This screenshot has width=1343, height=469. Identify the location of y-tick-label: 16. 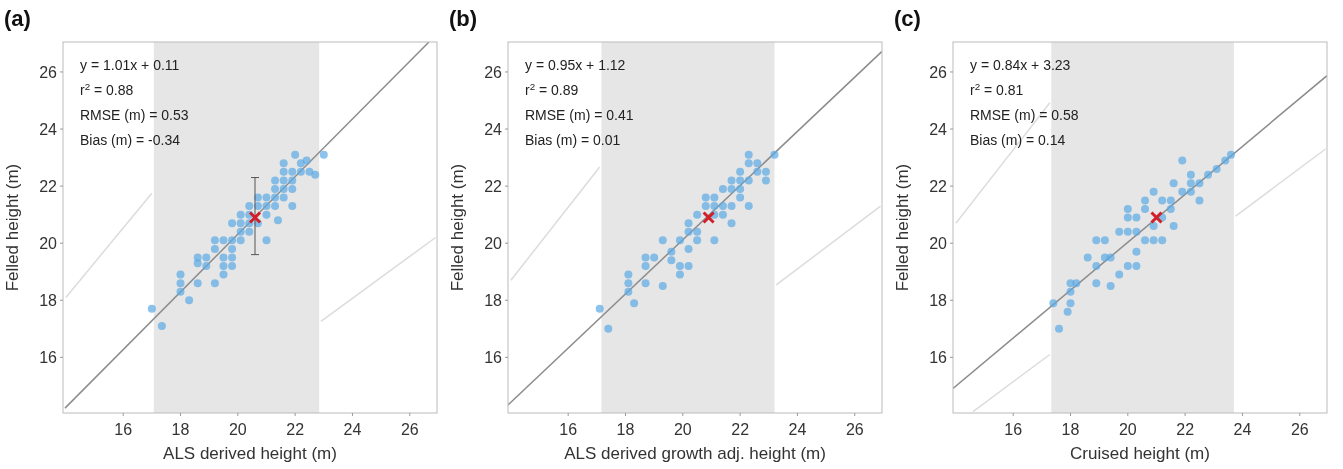
(938, 357).